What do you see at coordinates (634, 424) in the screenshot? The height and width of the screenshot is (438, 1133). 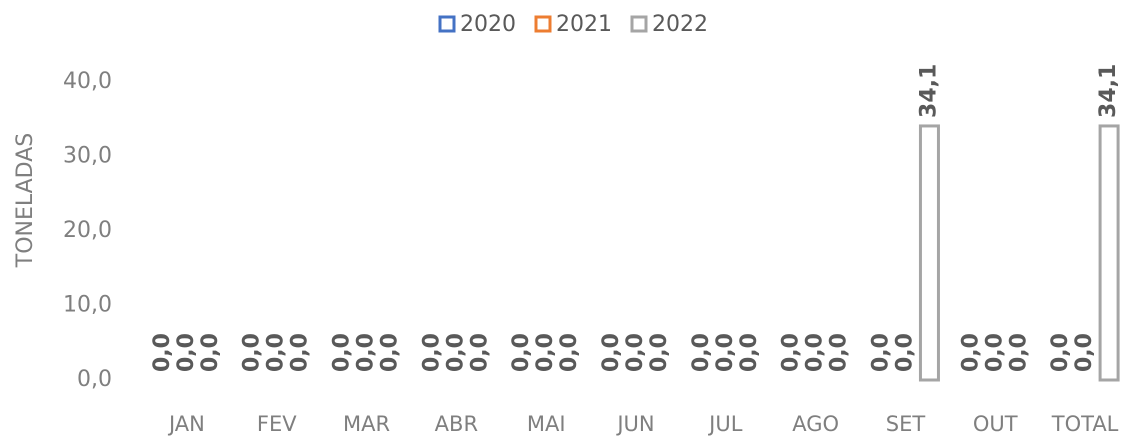 I see `x-tick-label: JUN` at bounding box center [634, 424].